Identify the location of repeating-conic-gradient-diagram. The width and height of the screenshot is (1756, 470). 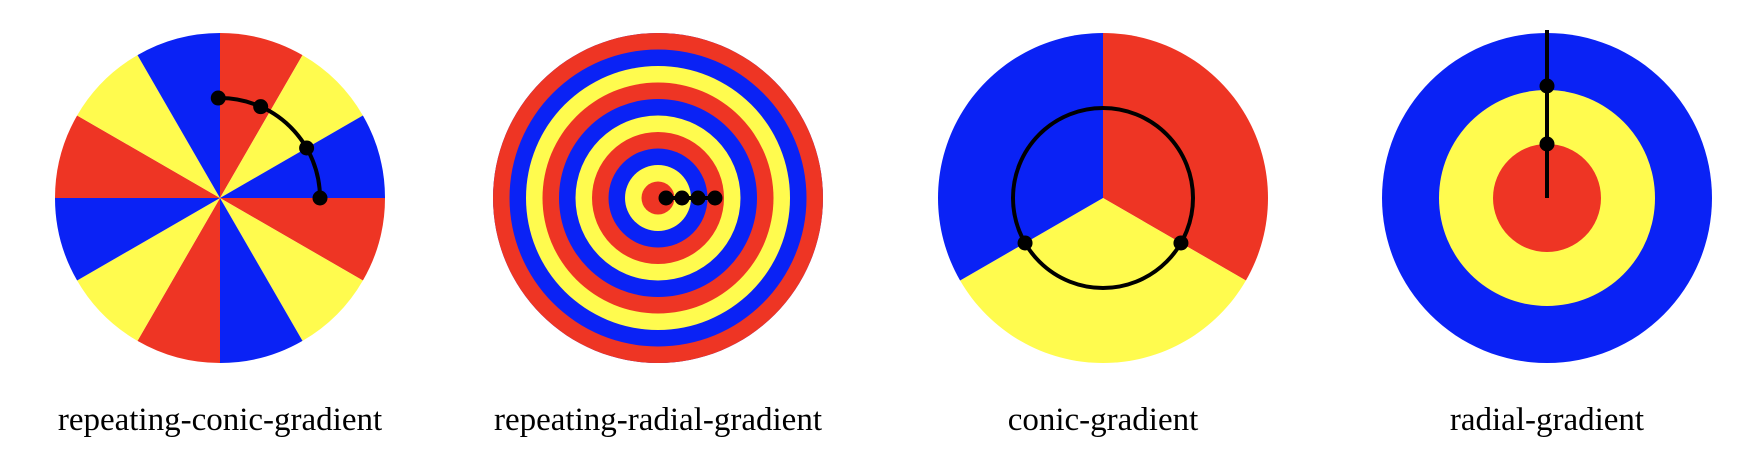
(220, 198).